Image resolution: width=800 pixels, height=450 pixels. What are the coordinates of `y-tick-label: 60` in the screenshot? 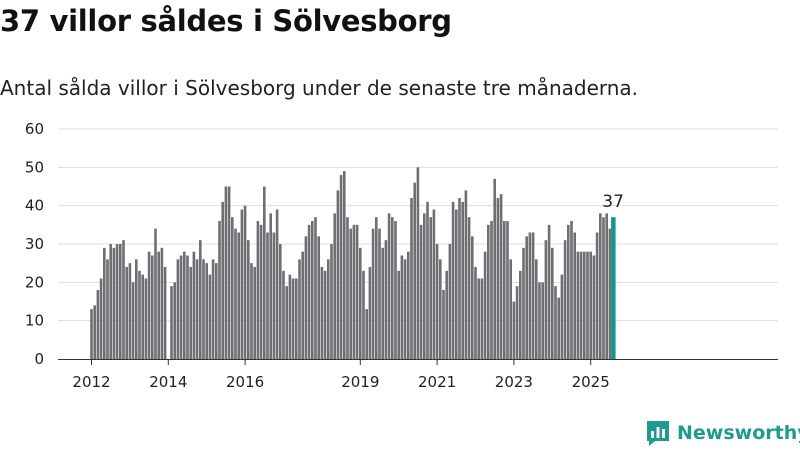 It's located at (34, 129).